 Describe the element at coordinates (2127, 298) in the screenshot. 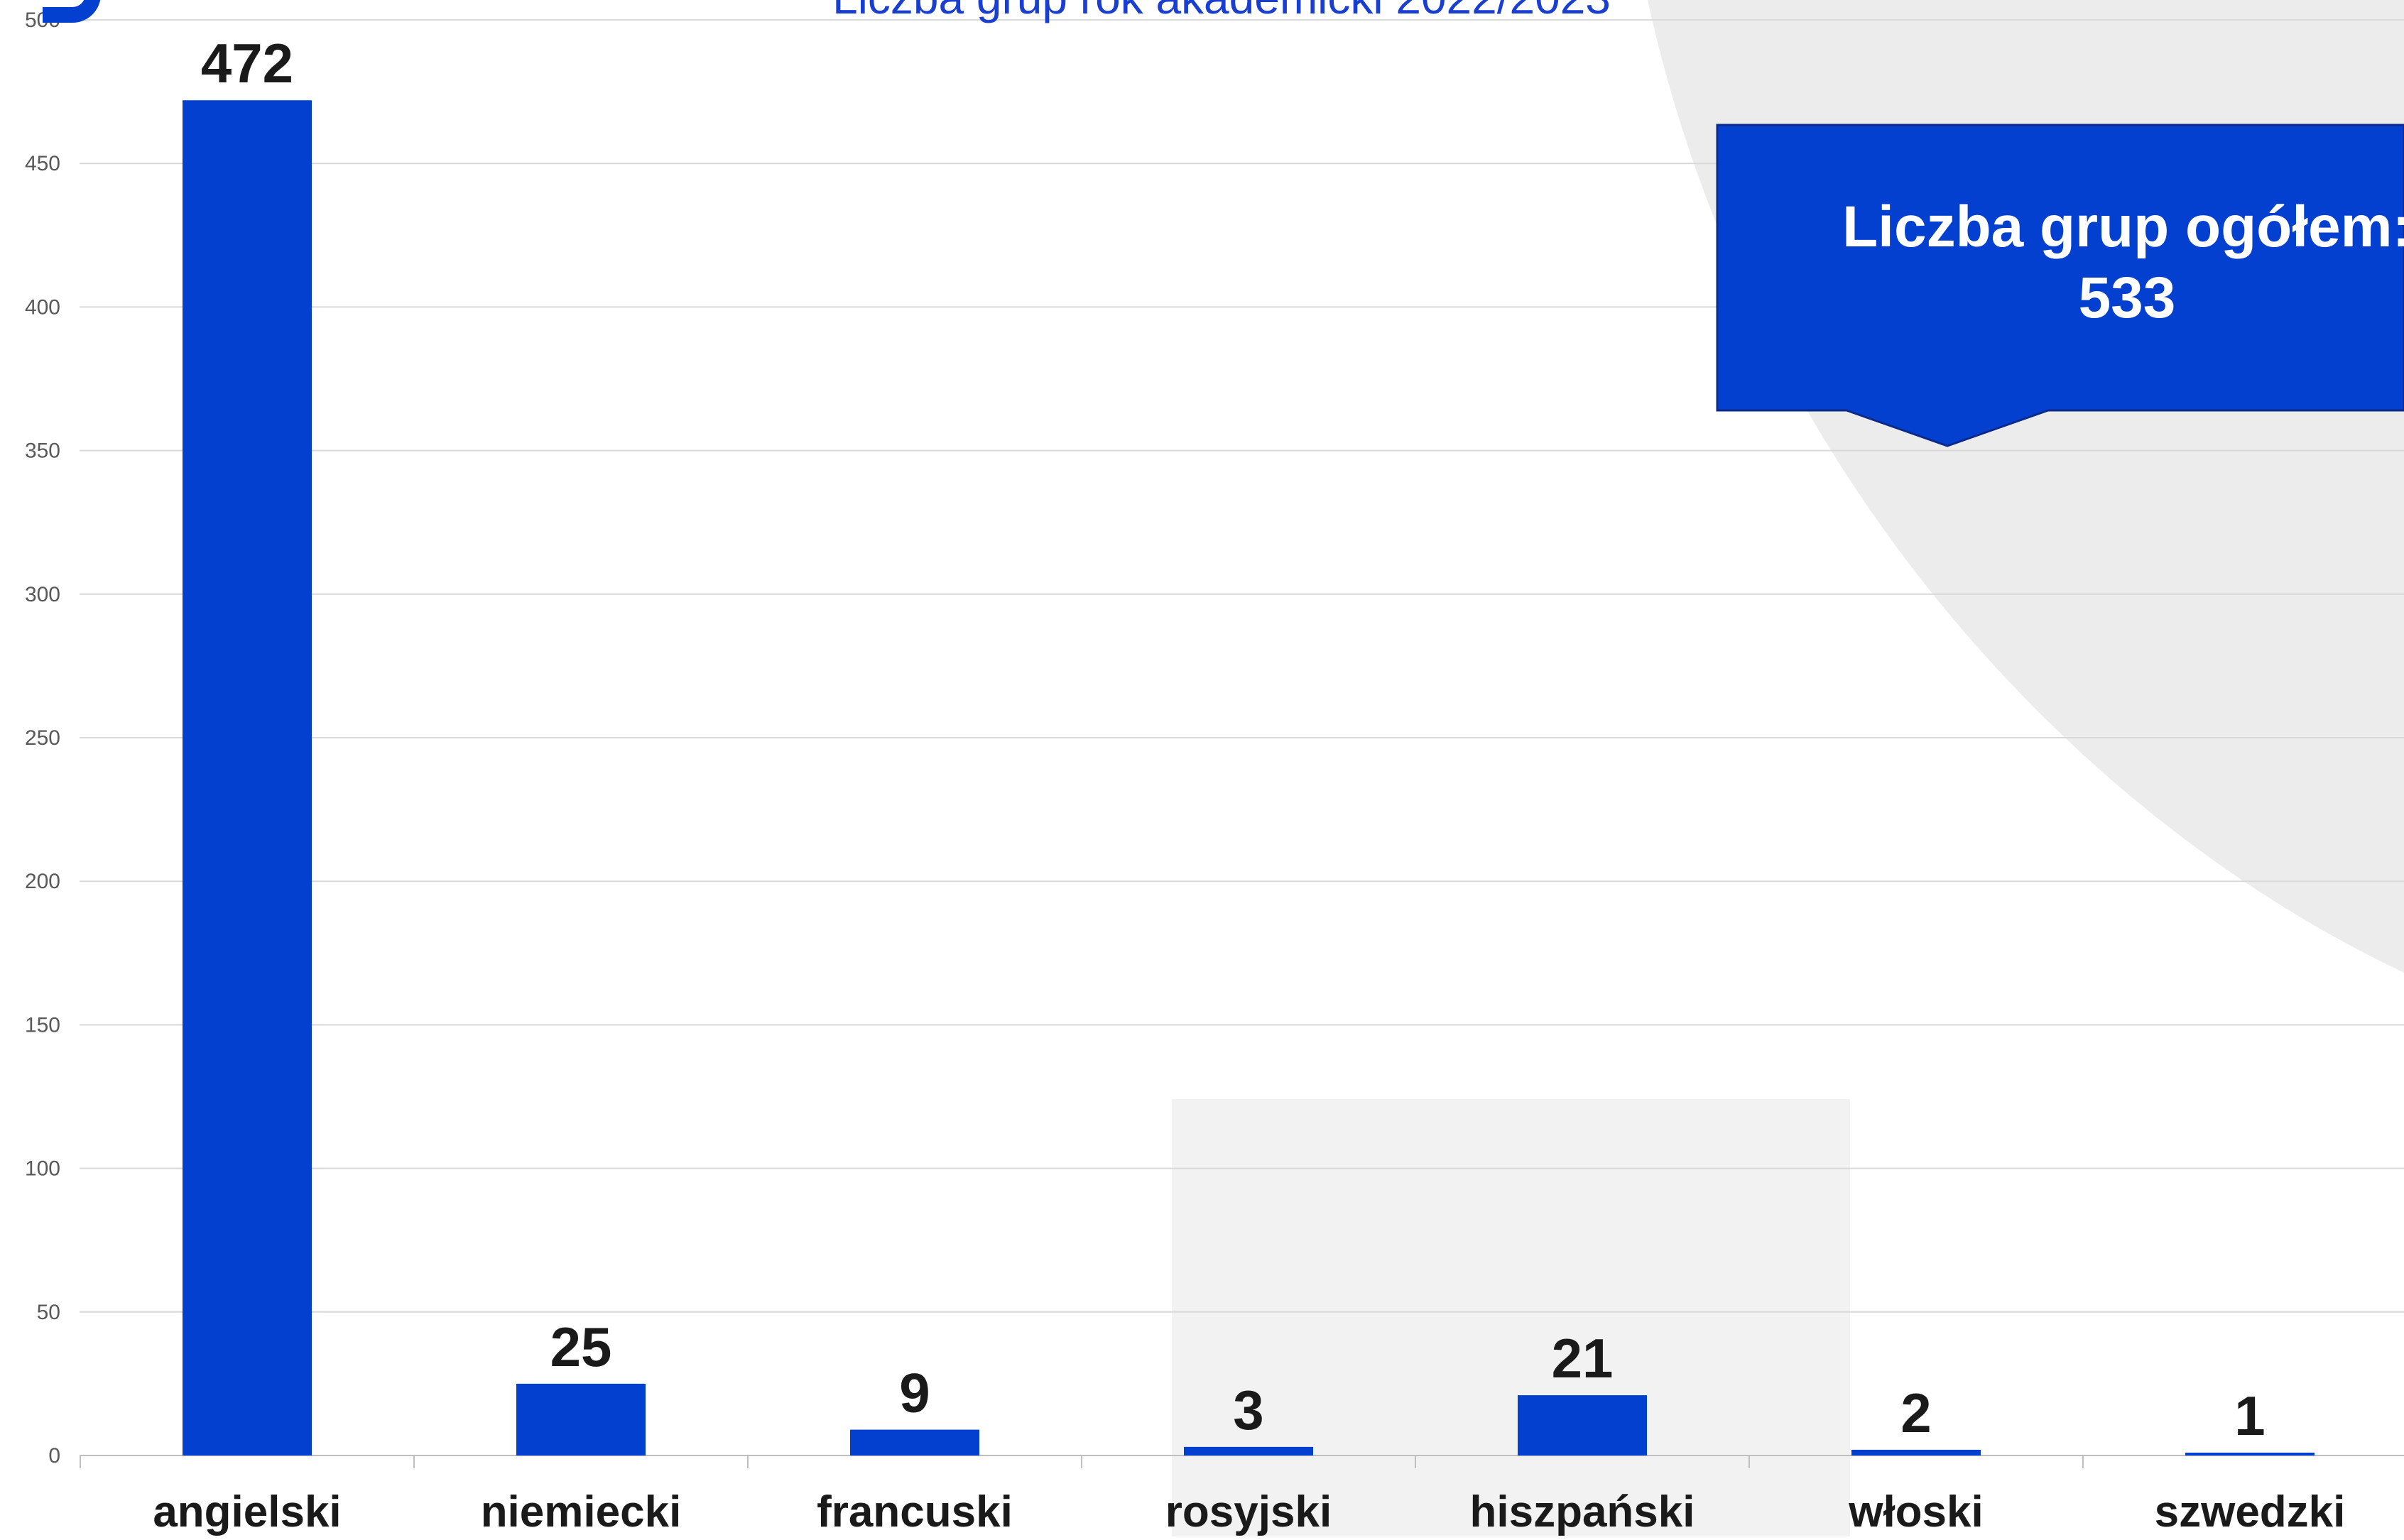

I see `callout-total-value: 533` at that location.